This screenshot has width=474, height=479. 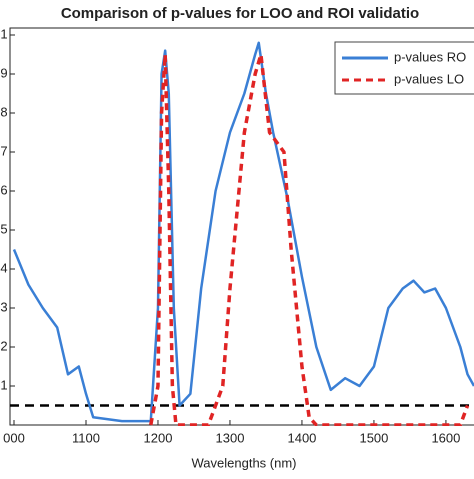 I want to click on x-tick-label: 1400, so click(x=301, y=437).